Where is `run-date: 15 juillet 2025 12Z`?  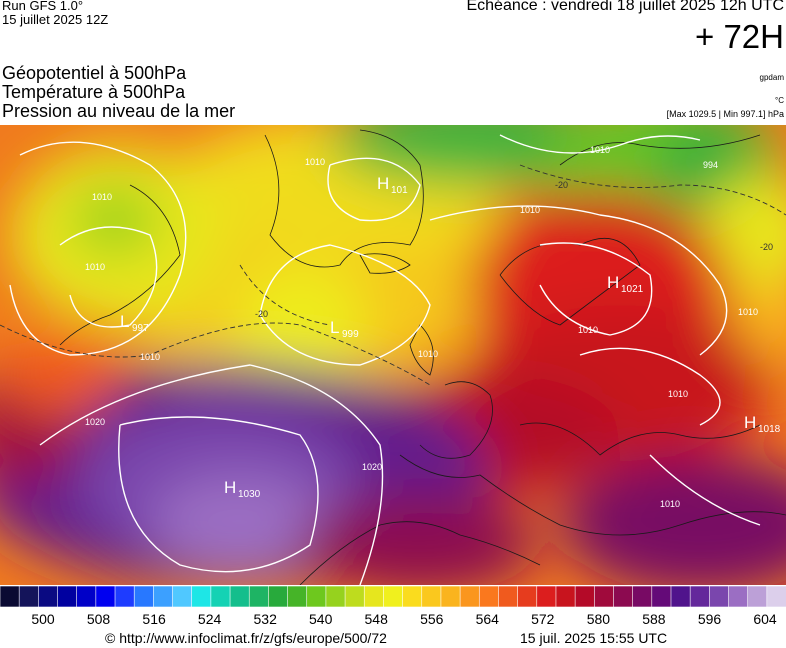 run-date: 15 juillet 2025 12Z is located at coordinates (55, 19).